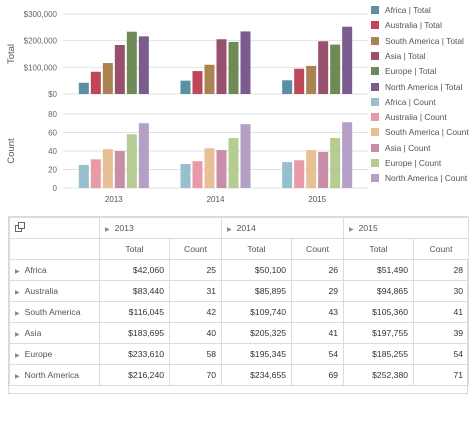  I want to click on legend-item: Europe | Count, so click(406, 163).